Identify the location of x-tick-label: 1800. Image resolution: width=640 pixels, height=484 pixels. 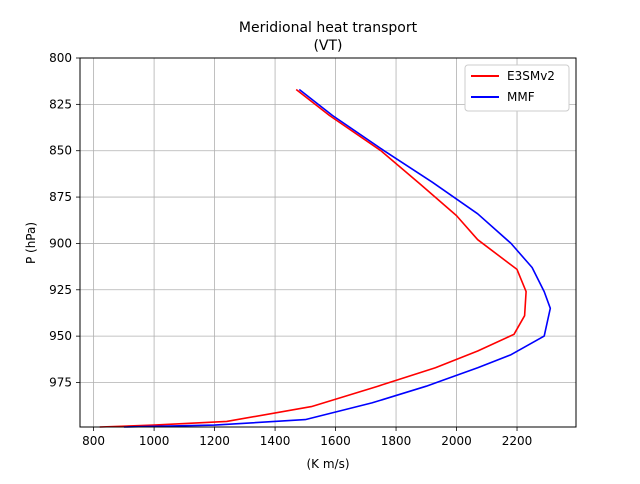
(396, 441).